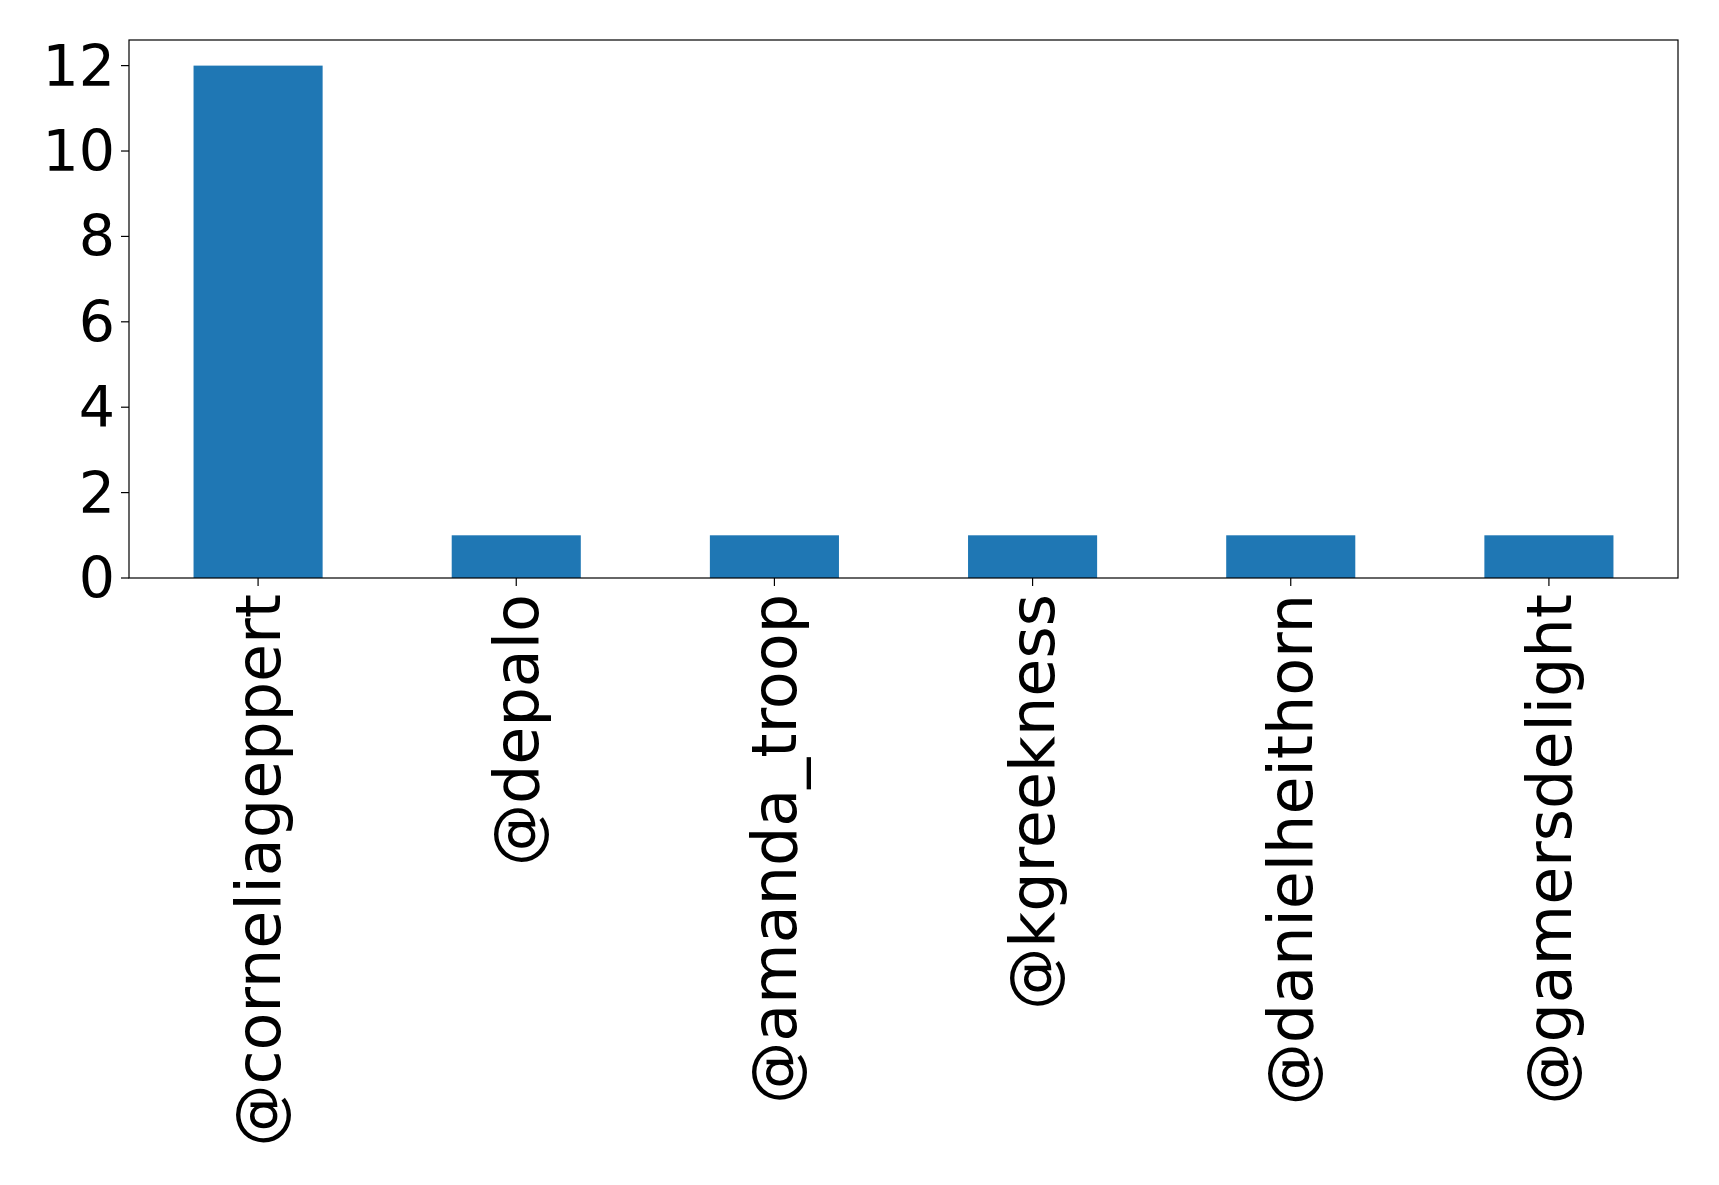 The height and width of the screenshot is (1185, 1719). Describe the element at coordinates (1033, 802) in the screenshot. I see `x-tick-label: @kgreekness` at that location.